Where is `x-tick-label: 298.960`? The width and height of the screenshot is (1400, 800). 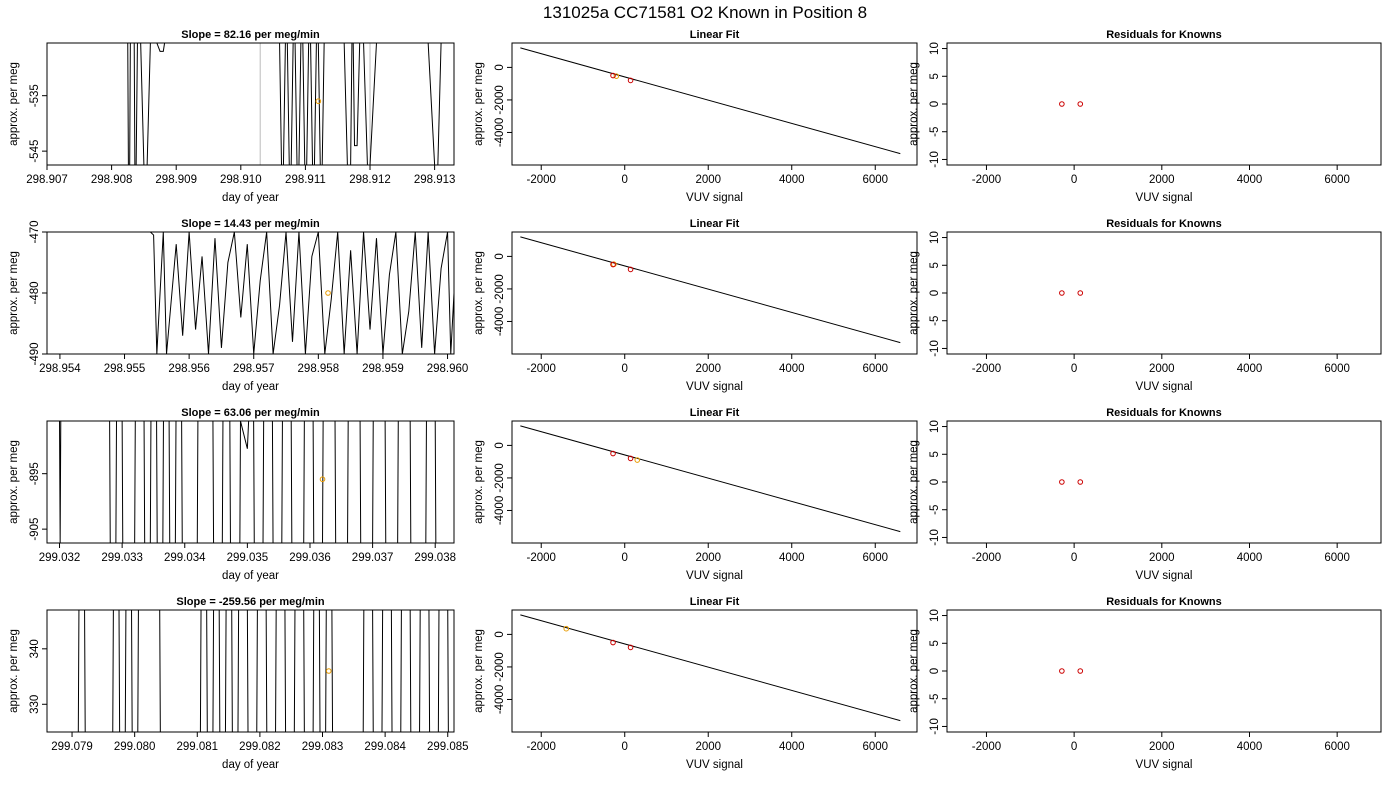
x-tick-label: 298.960 is located at coordinates (448, 369).